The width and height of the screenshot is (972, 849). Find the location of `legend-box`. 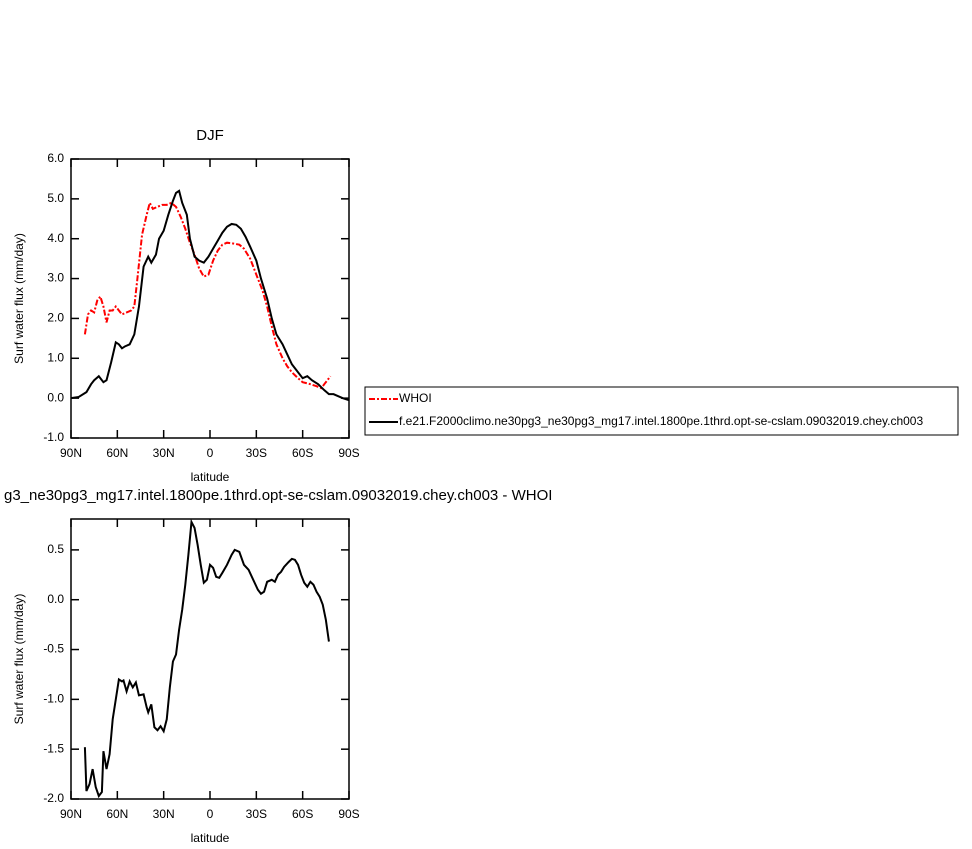

legend-box is located at coordinates (661, 411).